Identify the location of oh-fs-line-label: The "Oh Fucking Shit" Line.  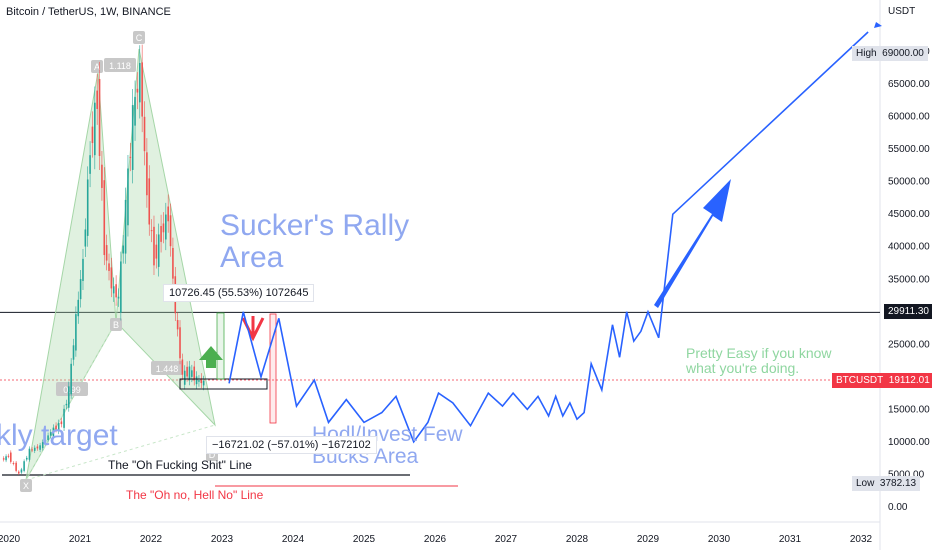
(180, 465).